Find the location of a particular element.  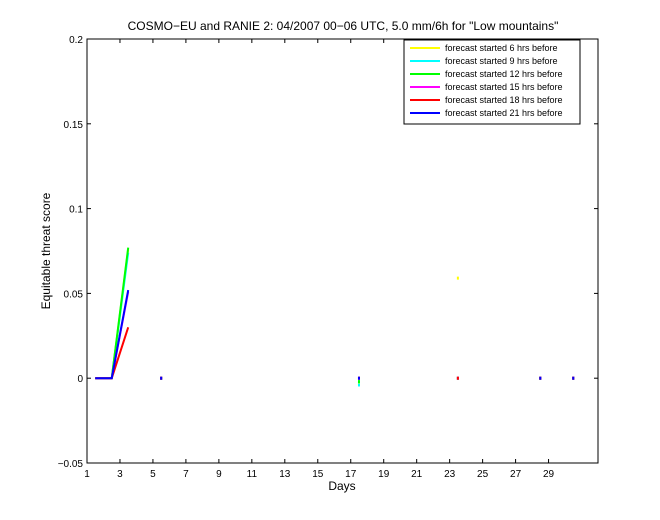

legend-label: forecast started 18 hrs before is located at coordinates (504, 100).